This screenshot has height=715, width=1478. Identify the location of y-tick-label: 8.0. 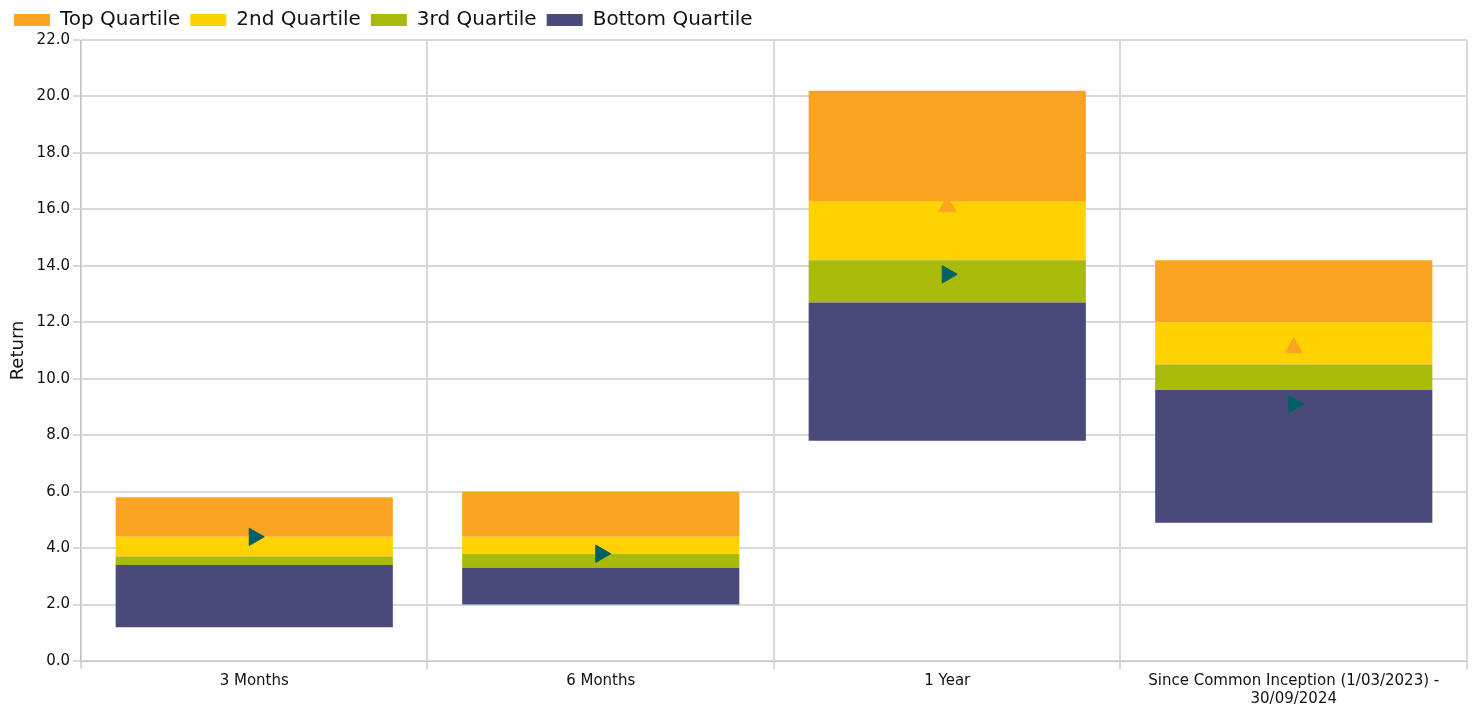
(58, 434).